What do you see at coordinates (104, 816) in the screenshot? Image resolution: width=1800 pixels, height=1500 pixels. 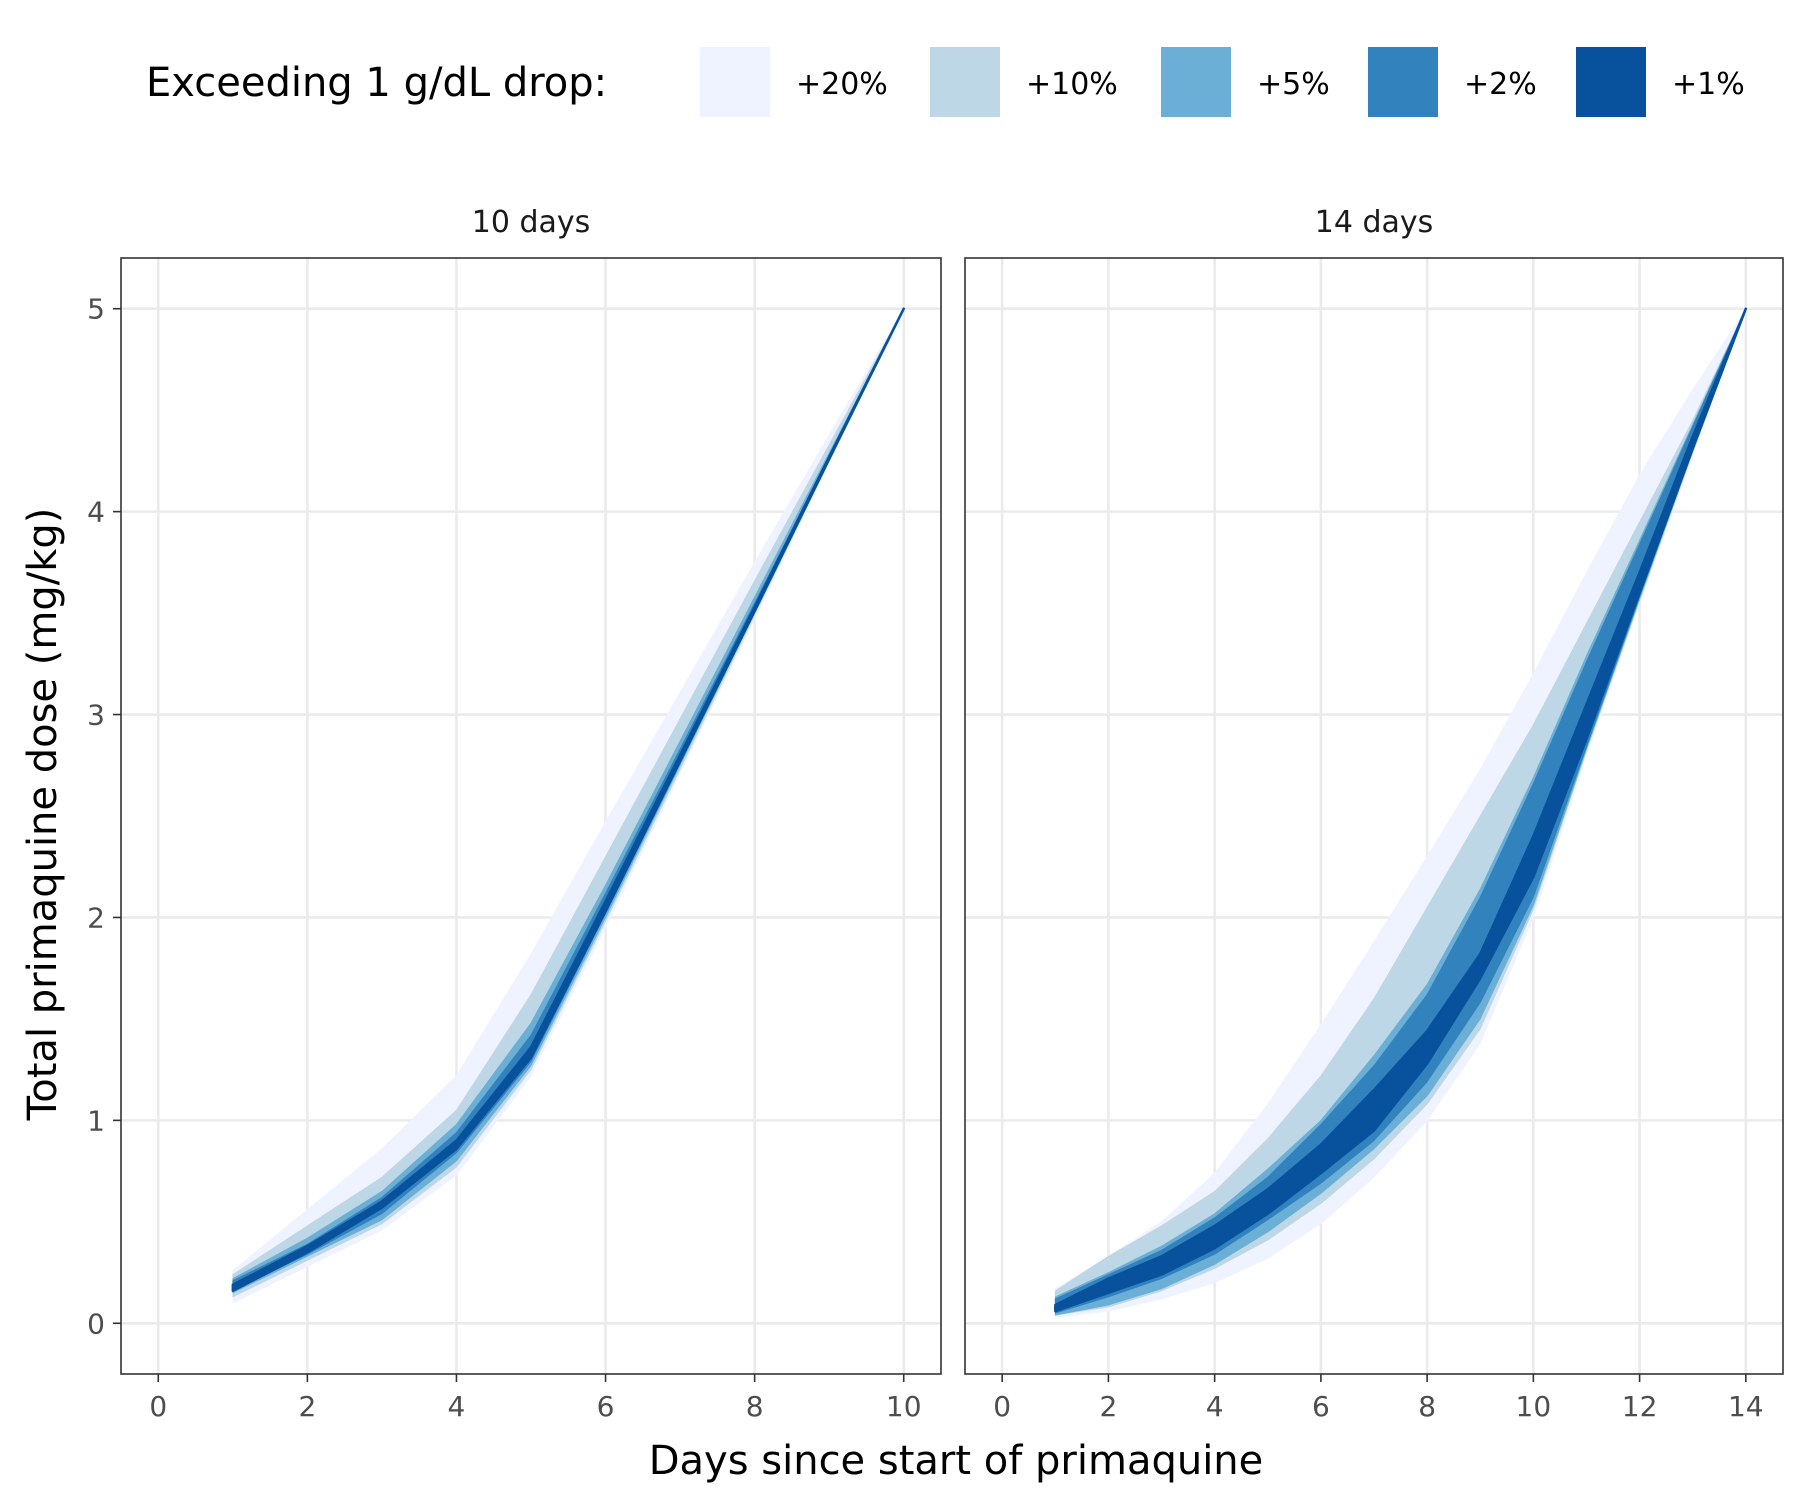 I see `y-ticks: 0 1 2 3 4 5` at bounding box center [104, 816].